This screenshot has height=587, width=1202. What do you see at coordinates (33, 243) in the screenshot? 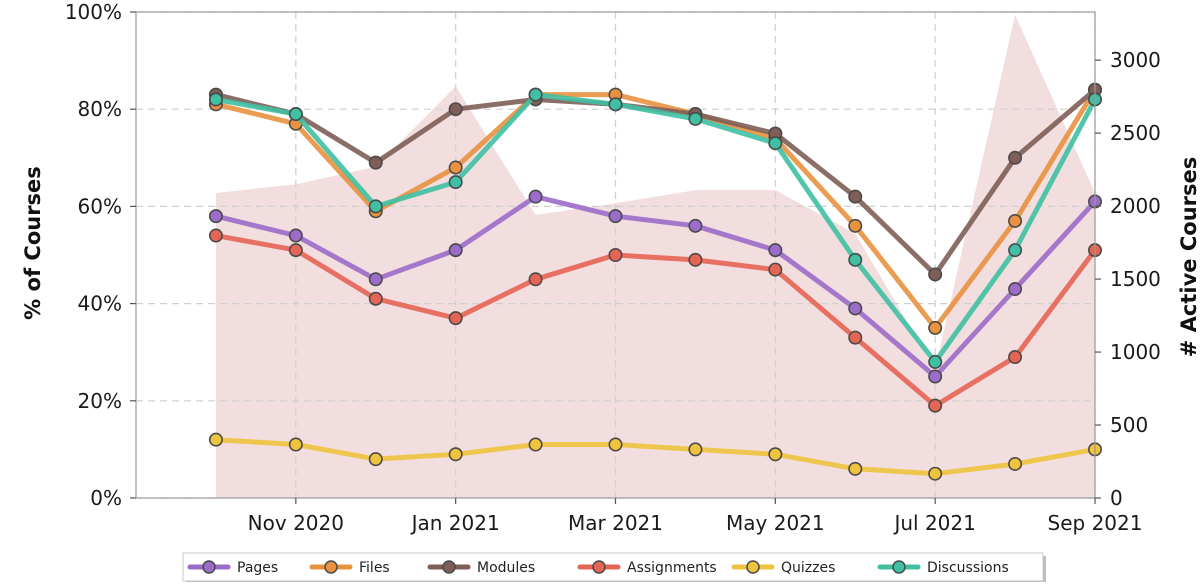
I see `y-axis-left-title: % of Courses` at bounding box center [33, 243].